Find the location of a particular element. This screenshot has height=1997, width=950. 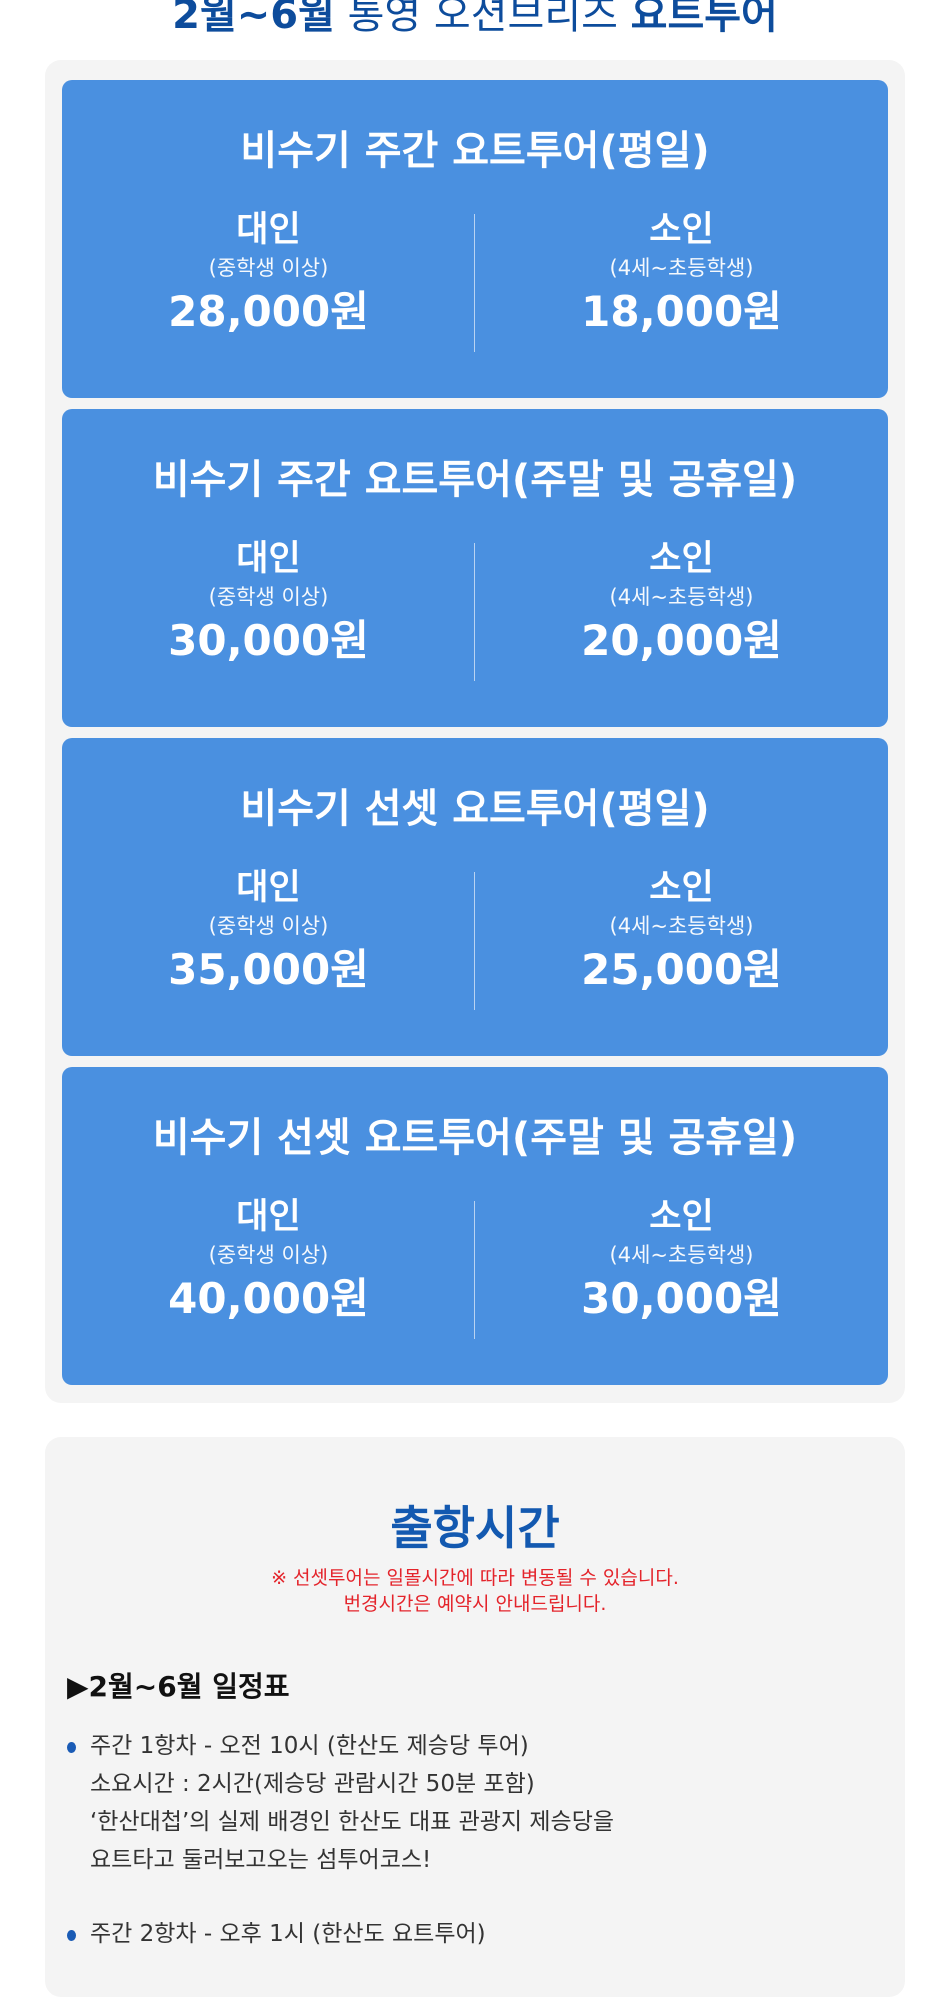

adult-price: 대인 (중학생 이상) 30,000원 is located at coordinates (268, 603).